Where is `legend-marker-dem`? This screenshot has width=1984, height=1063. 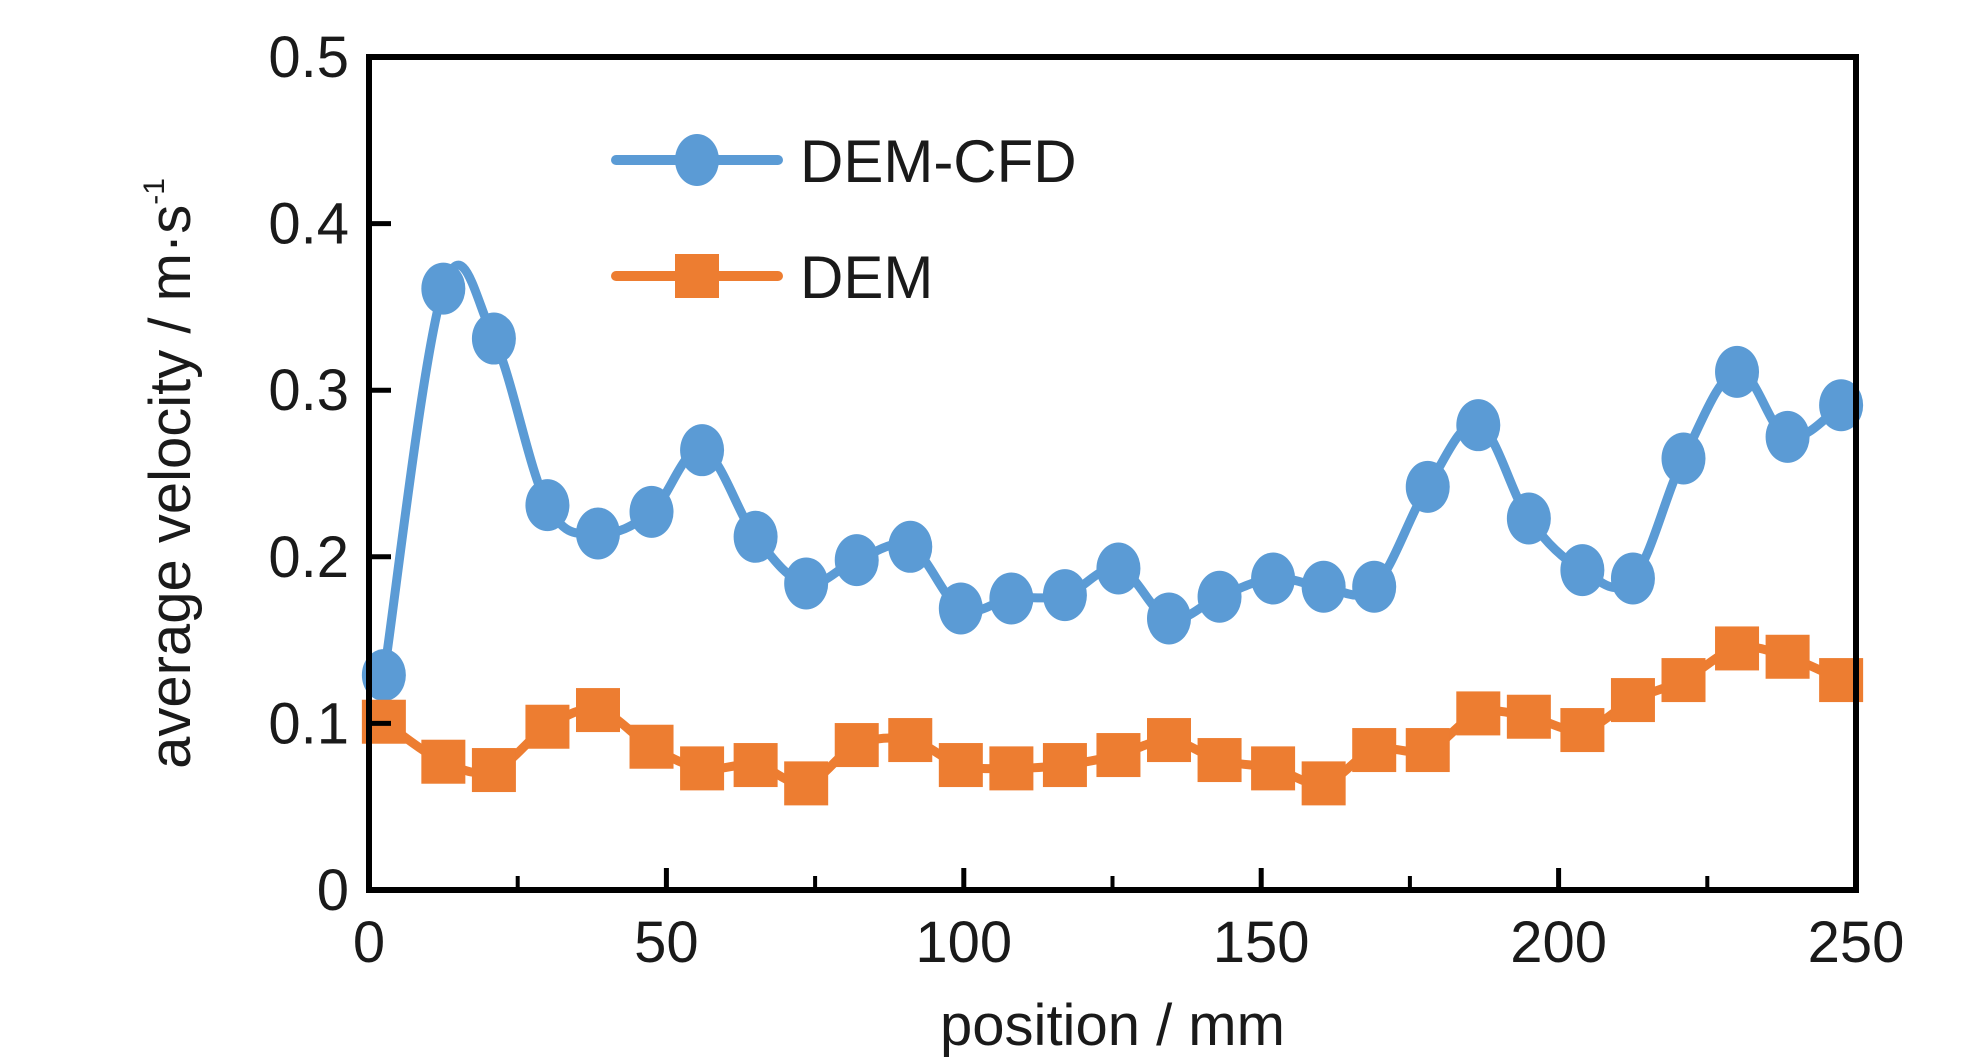 legend-marker-dem is located at coordinates (697, 276).